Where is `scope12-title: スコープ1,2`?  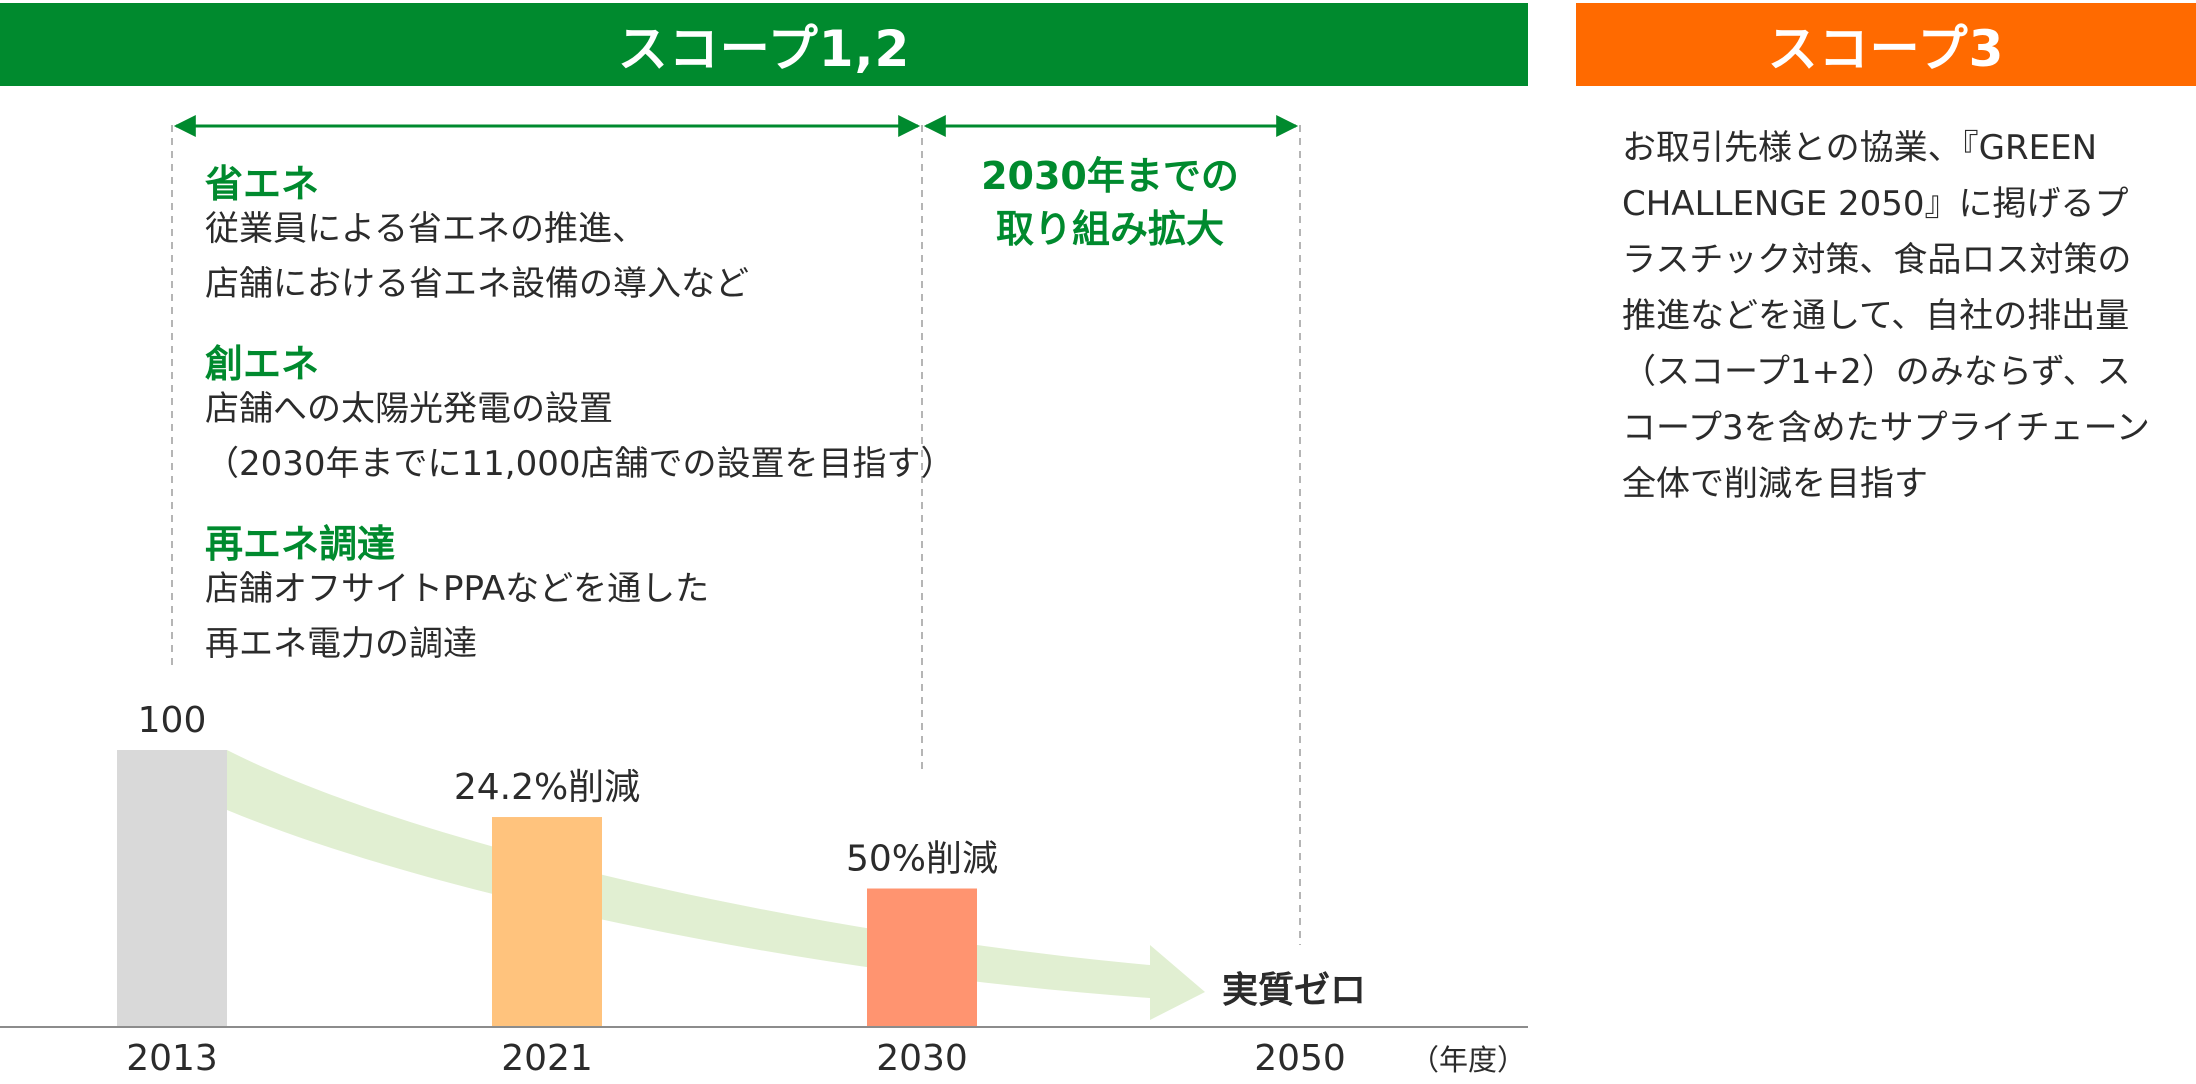
scope12-title: スコープ1,2 is located at coordinates (764, 48).